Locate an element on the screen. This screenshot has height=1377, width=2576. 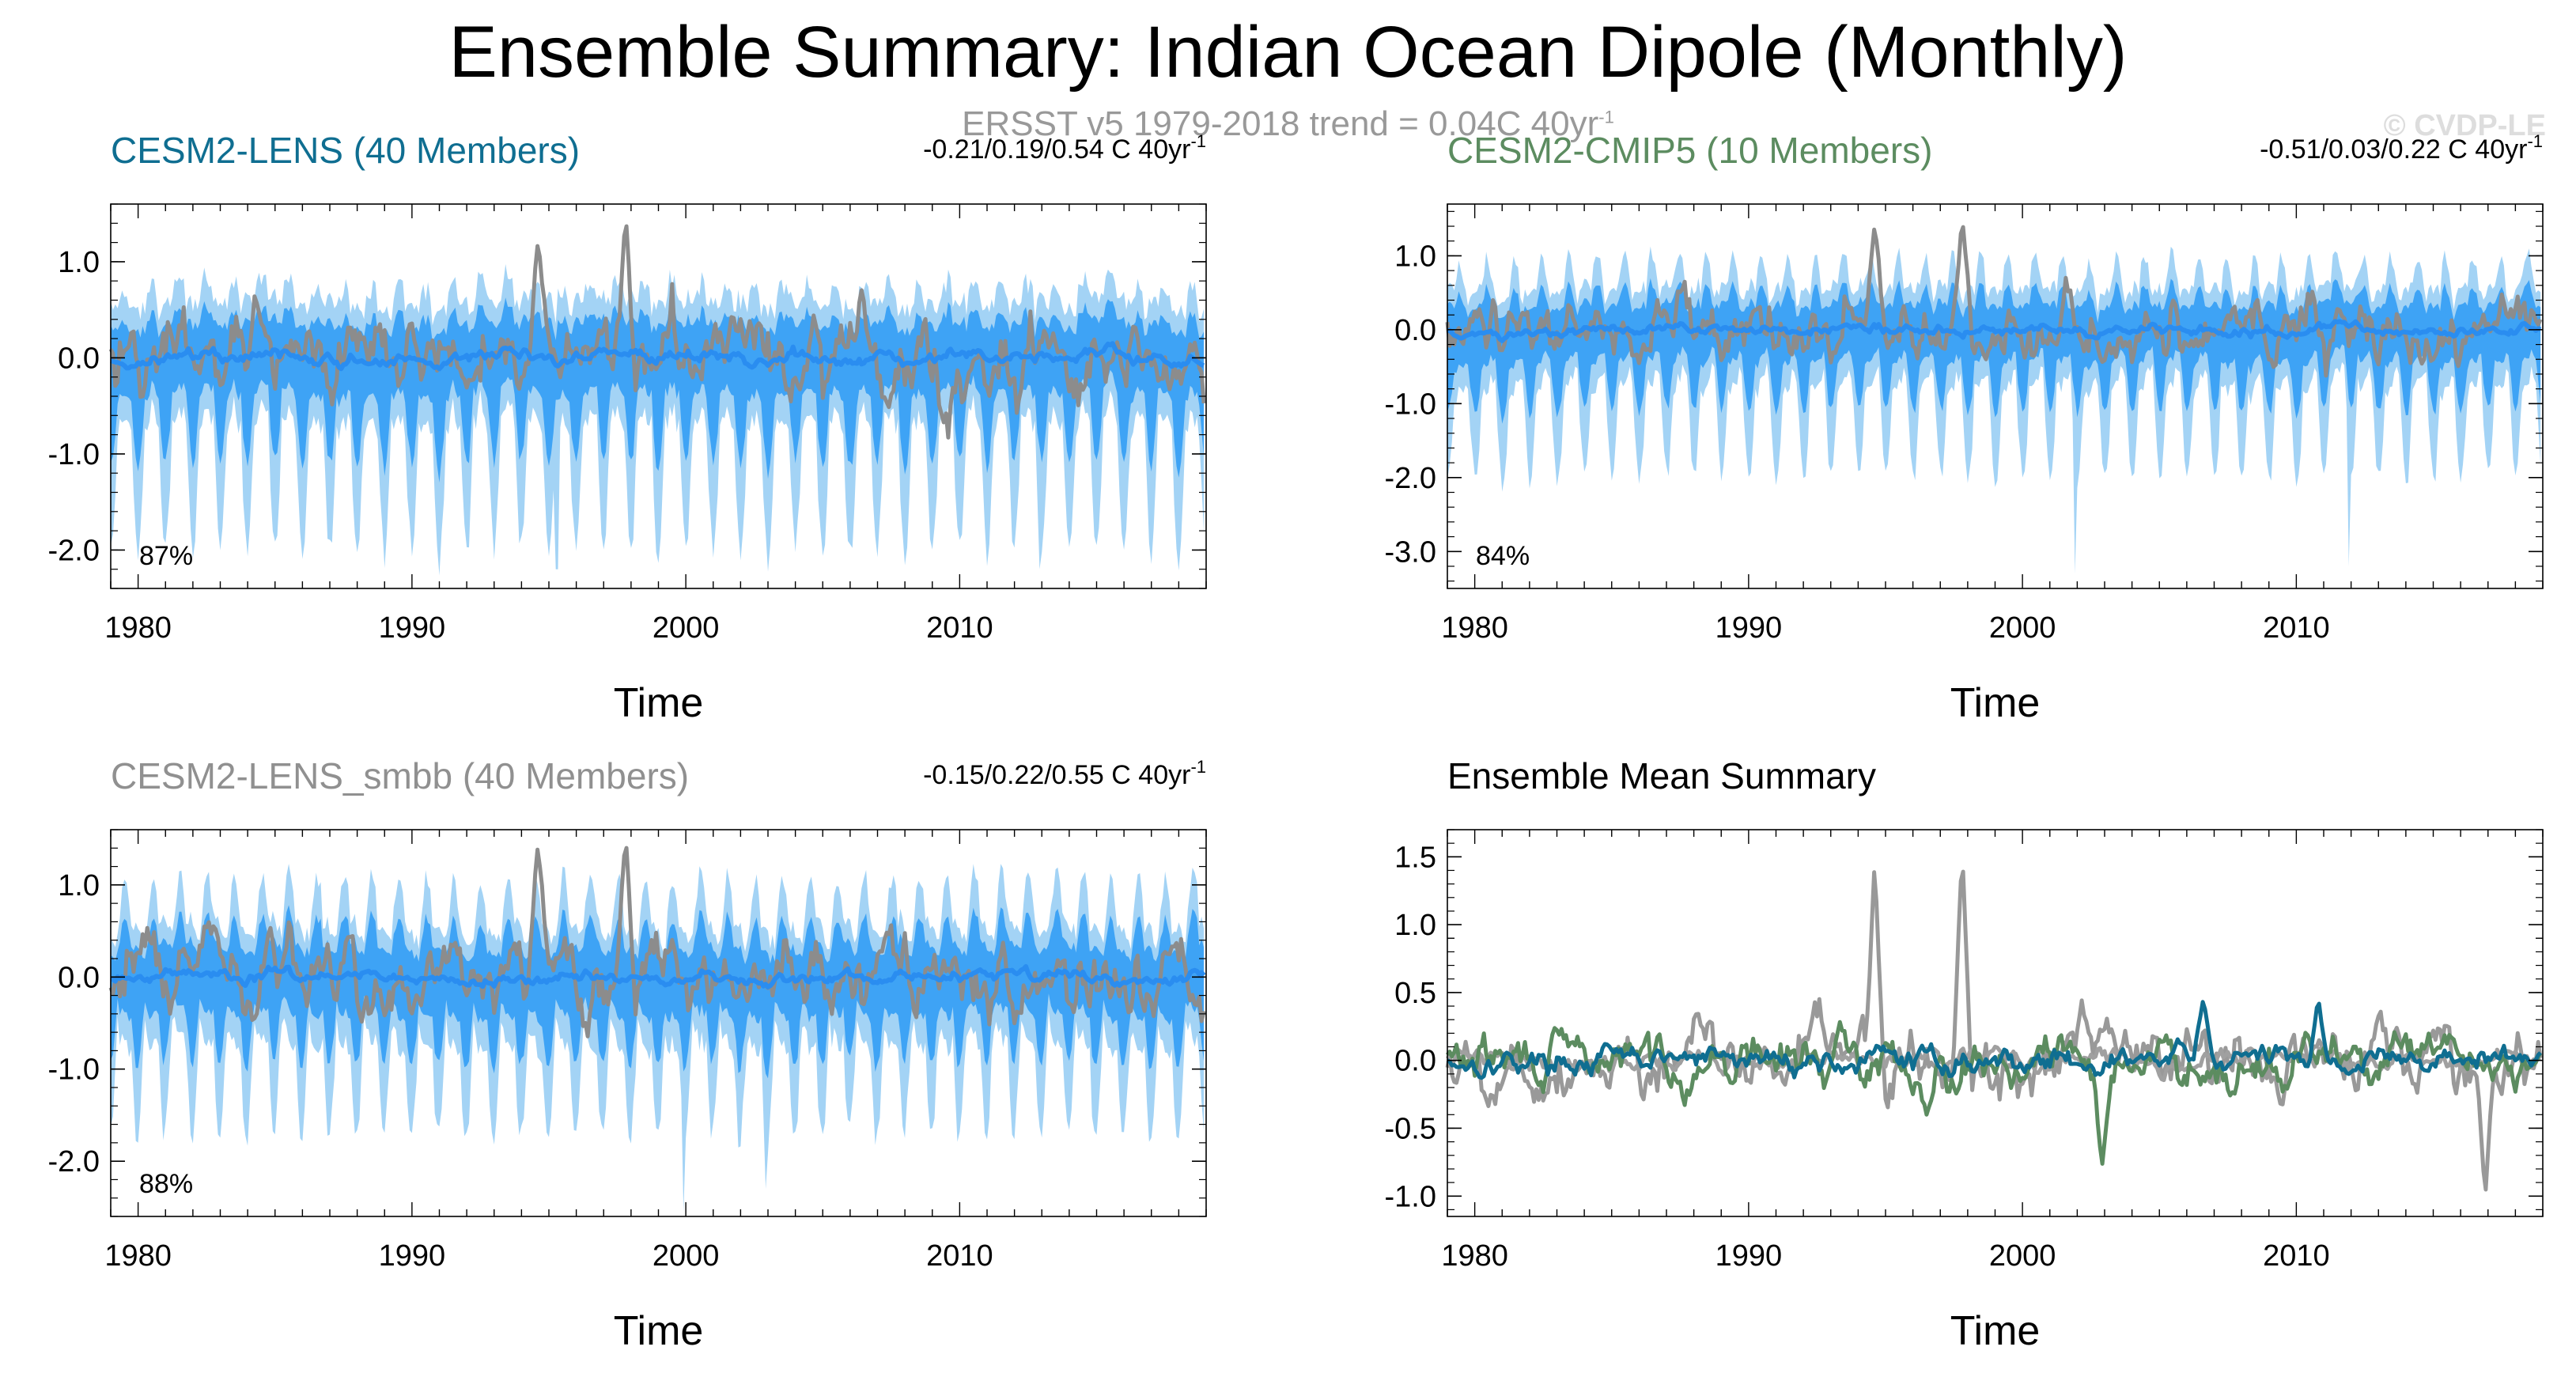
trend-label: -0.21/0.19/0.54 C 40yr-1 is located at coordinates (1065, 148).